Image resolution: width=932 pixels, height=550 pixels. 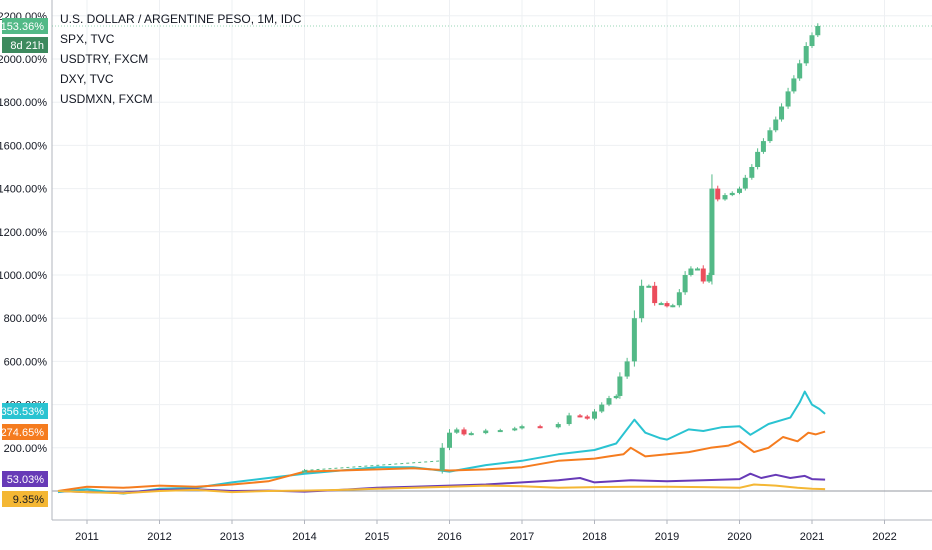 I want to click on x-tick-label: 2011, so click(x=87, y=537).